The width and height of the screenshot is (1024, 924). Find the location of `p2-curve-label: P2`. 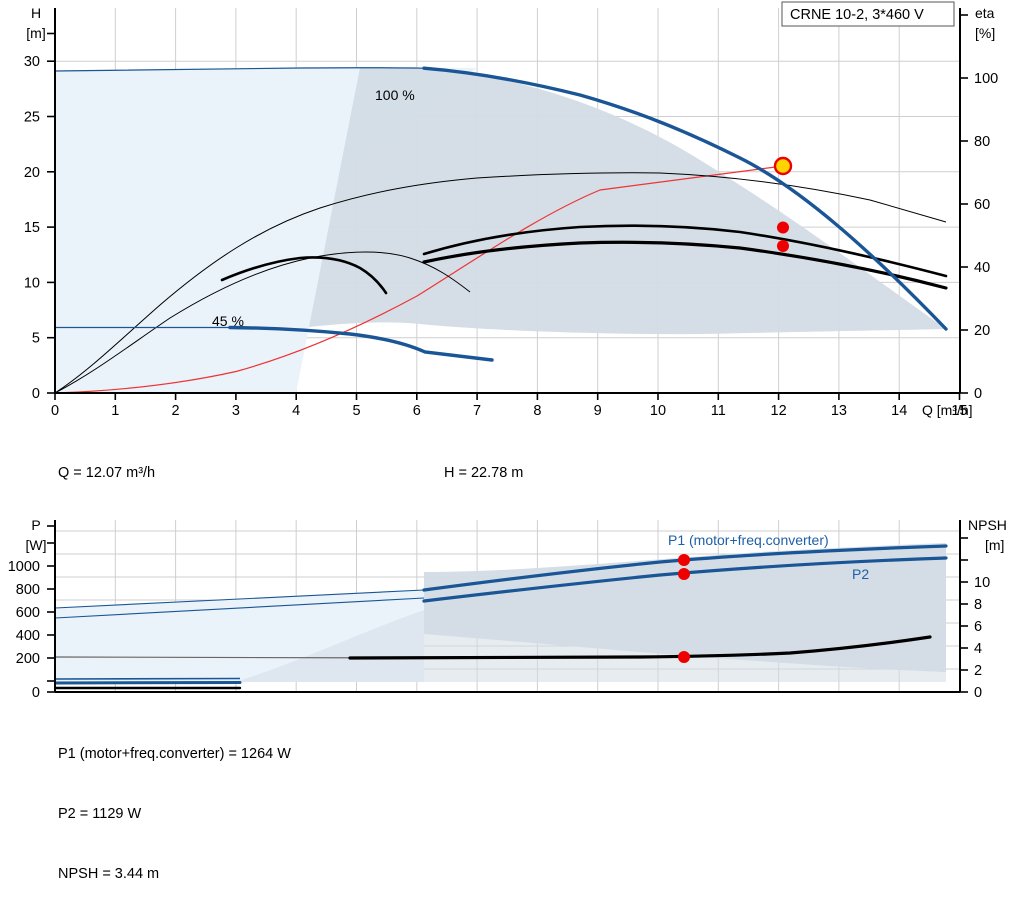

p2-curve-label: P2 is located at coordinates (860, 574).